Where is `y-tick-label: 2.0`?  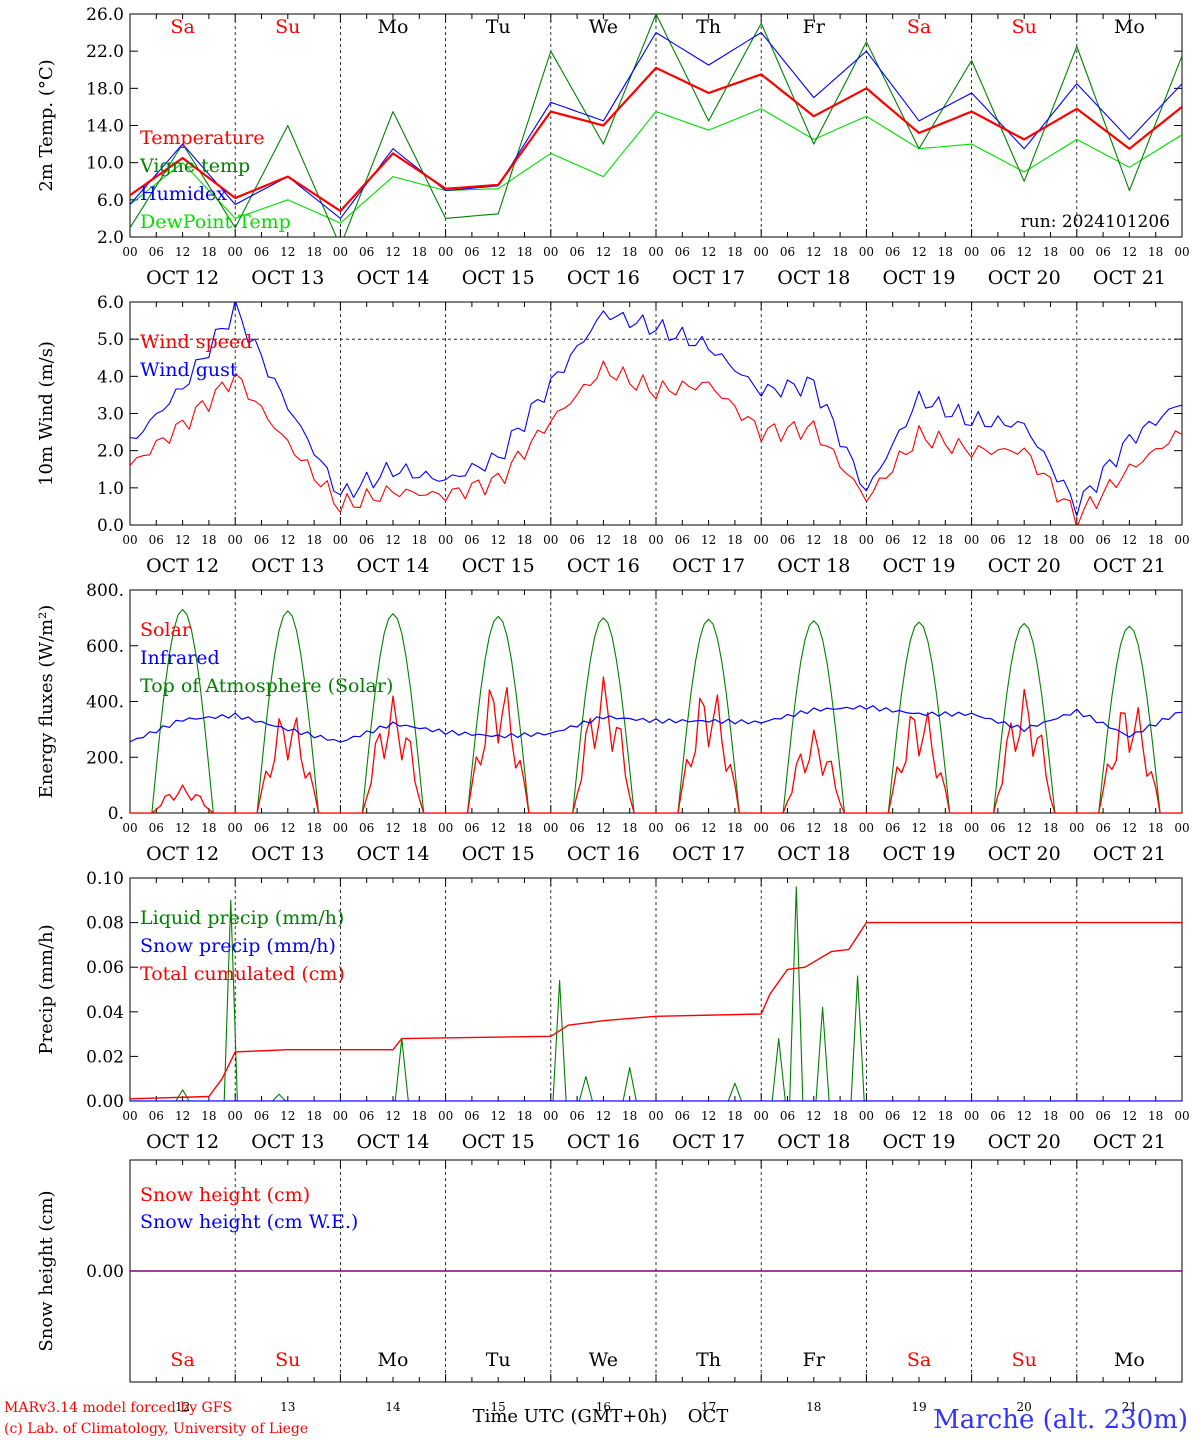
y-tick-label: 2.0 is located at coordinates (110, 238).